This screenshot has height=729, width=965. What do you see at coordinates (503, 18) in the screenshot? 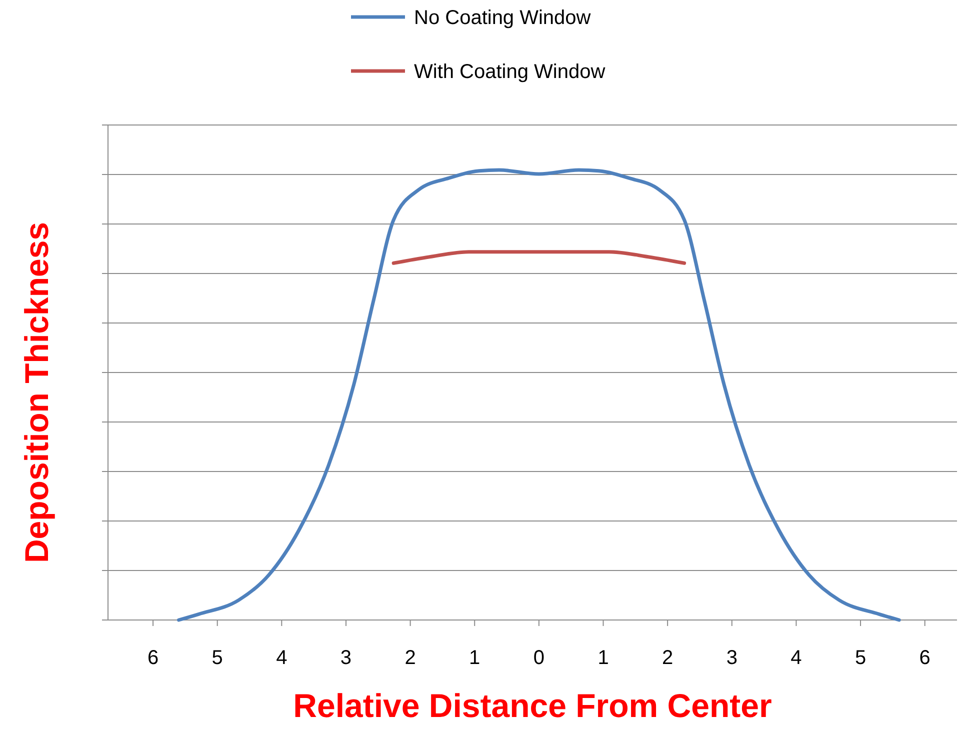
I see `legend-label: No Coating Window` at bounding box center [503, 18].